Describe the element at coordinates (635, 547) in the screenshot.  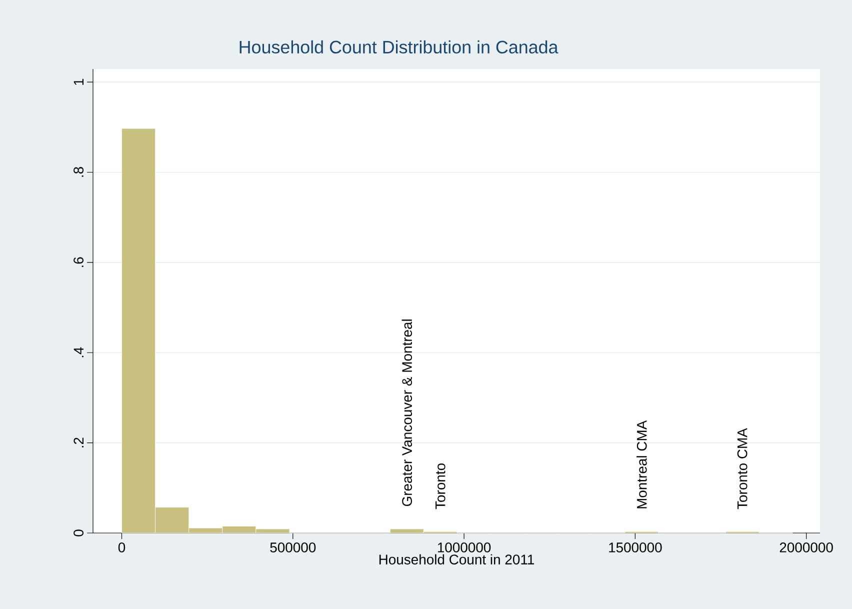
I see `x-tick-label: 1500000` at that location.